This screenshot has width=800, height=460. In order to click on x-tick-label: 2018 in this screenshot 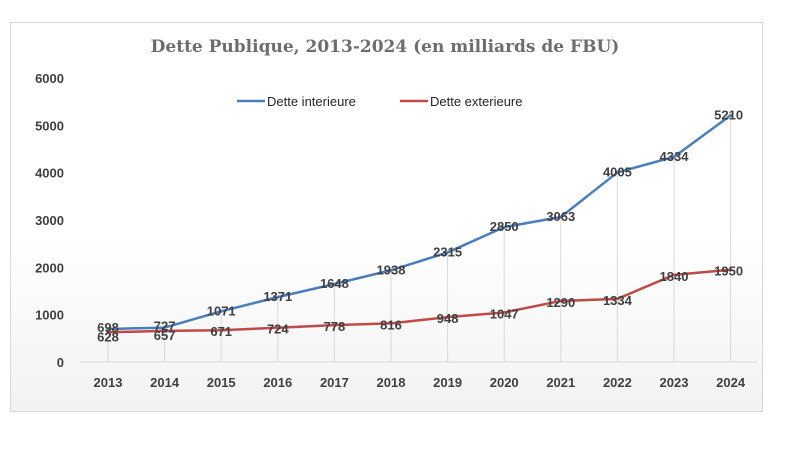, I will do `click(391, 382)`.